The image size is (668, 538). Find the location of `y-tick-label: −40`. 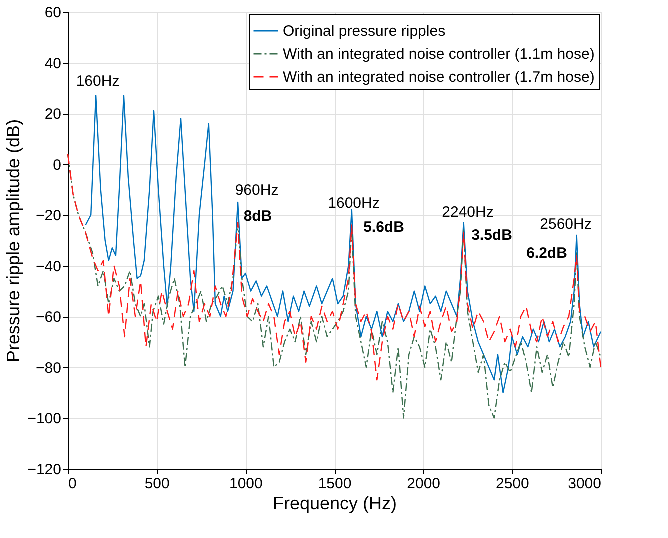

y-tick-label: −40 is located at coordinates (49, 267).